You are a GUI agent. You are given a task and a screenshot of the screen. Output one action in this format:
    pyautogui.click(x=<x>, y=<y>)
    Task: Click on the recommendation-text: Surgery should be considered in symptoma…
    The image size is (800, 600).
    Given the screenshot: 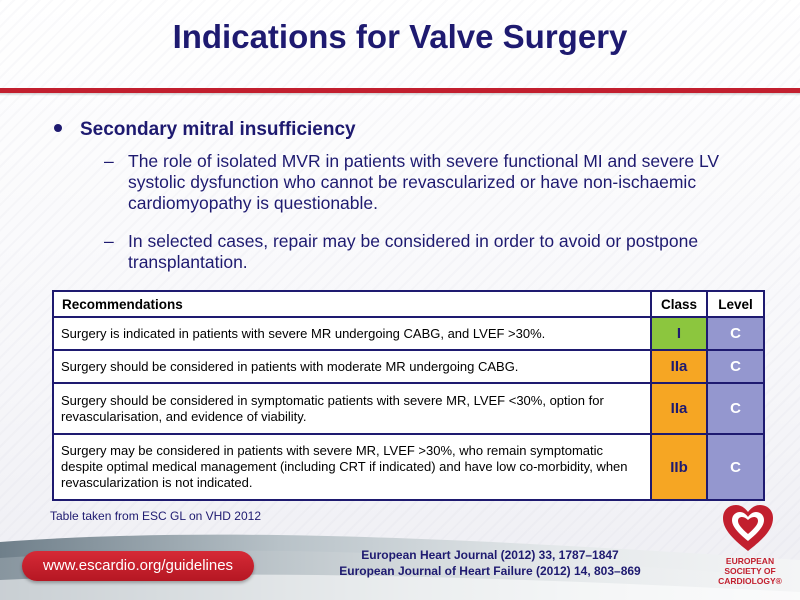 What is the action you would take?
    pyautogui.click(x=352, y=408)
    